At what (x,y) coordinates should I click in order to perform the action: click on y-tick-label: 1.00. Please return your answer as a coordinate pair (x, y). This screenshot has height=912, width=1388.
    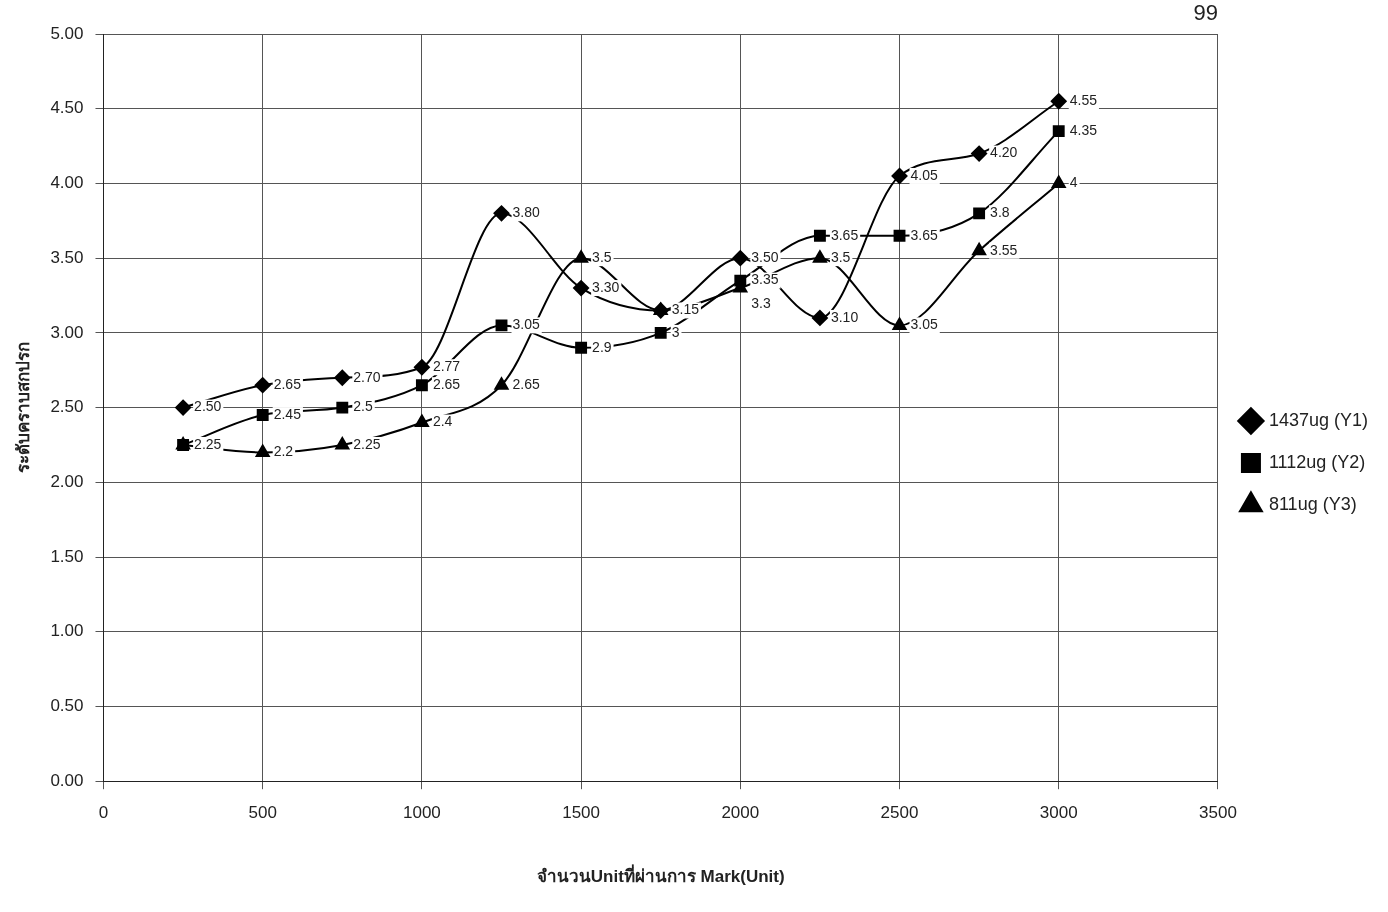
    Looking at the image, I should click on (67, 631).